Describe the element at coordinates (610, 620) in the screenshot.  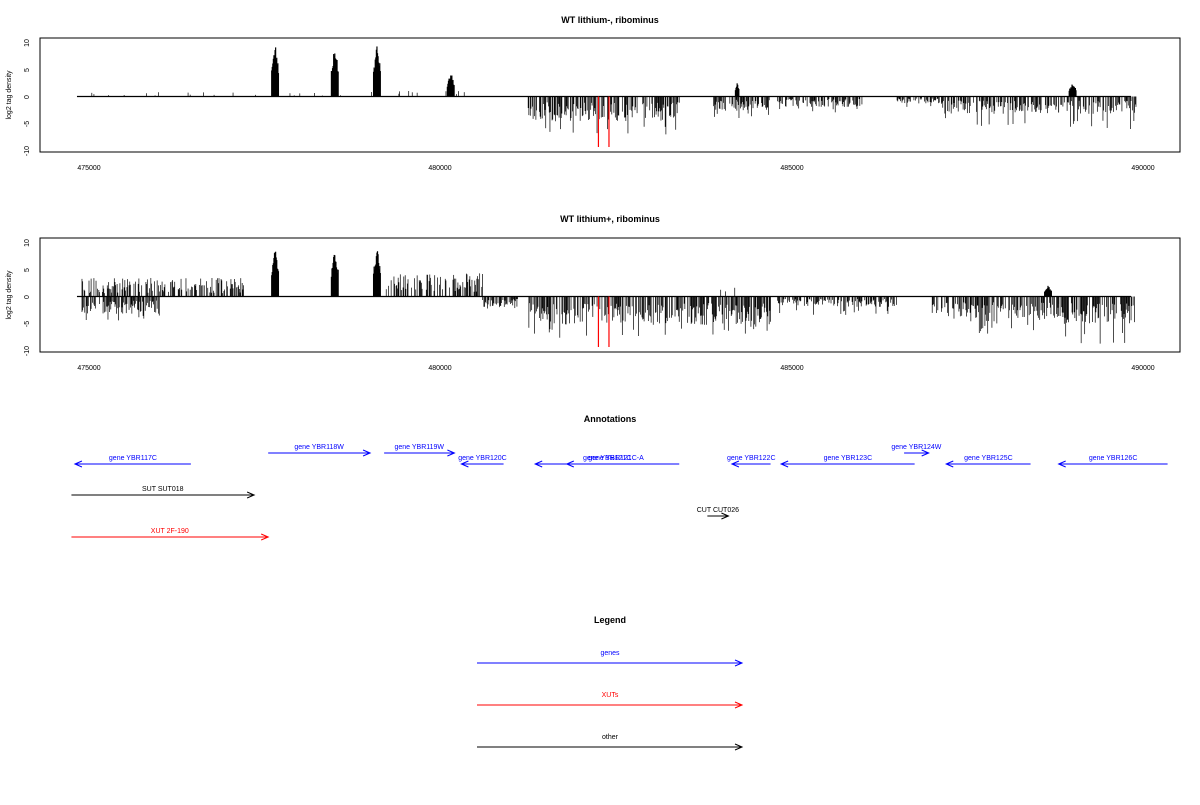
I see `legend-title: Legend` at that location.